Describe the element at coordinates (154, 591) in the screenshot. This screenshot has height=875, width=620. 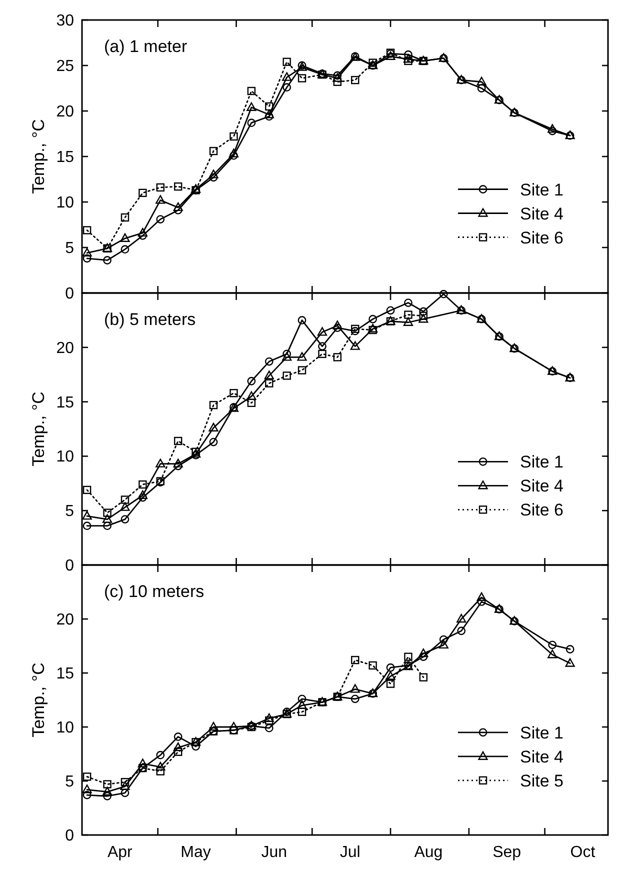
I see `text: (c) 10 meters` at that location.